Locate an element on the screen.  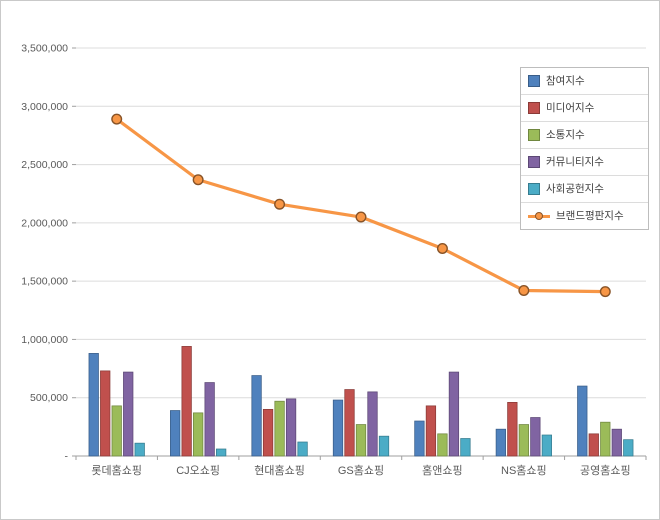
legend-item: 커뮤니티지수 is located at coordinates (584, 162).